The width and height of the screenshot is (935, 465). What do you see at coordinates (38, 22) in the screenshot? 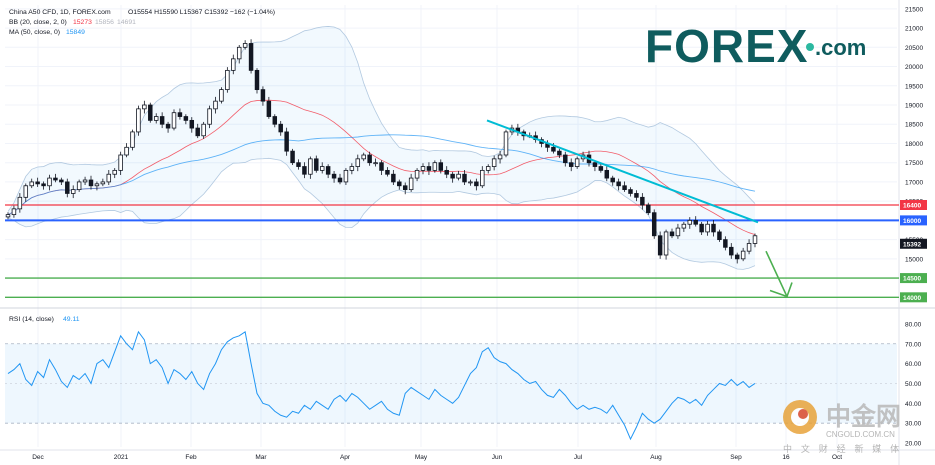
I see `legend-bb: BB (20, close, 2, 0)` at bounding box center [38, 22].